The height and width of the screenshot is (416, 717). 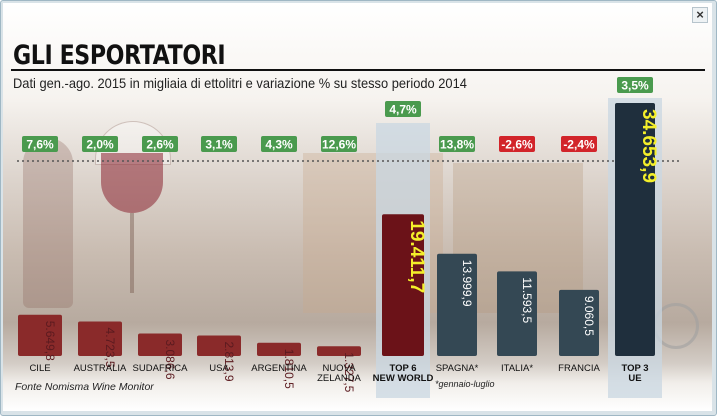 What do you see at coordinates (457, 304) in the screenshot?
I see `bar-spagna-` at bounding box center [457, 304].